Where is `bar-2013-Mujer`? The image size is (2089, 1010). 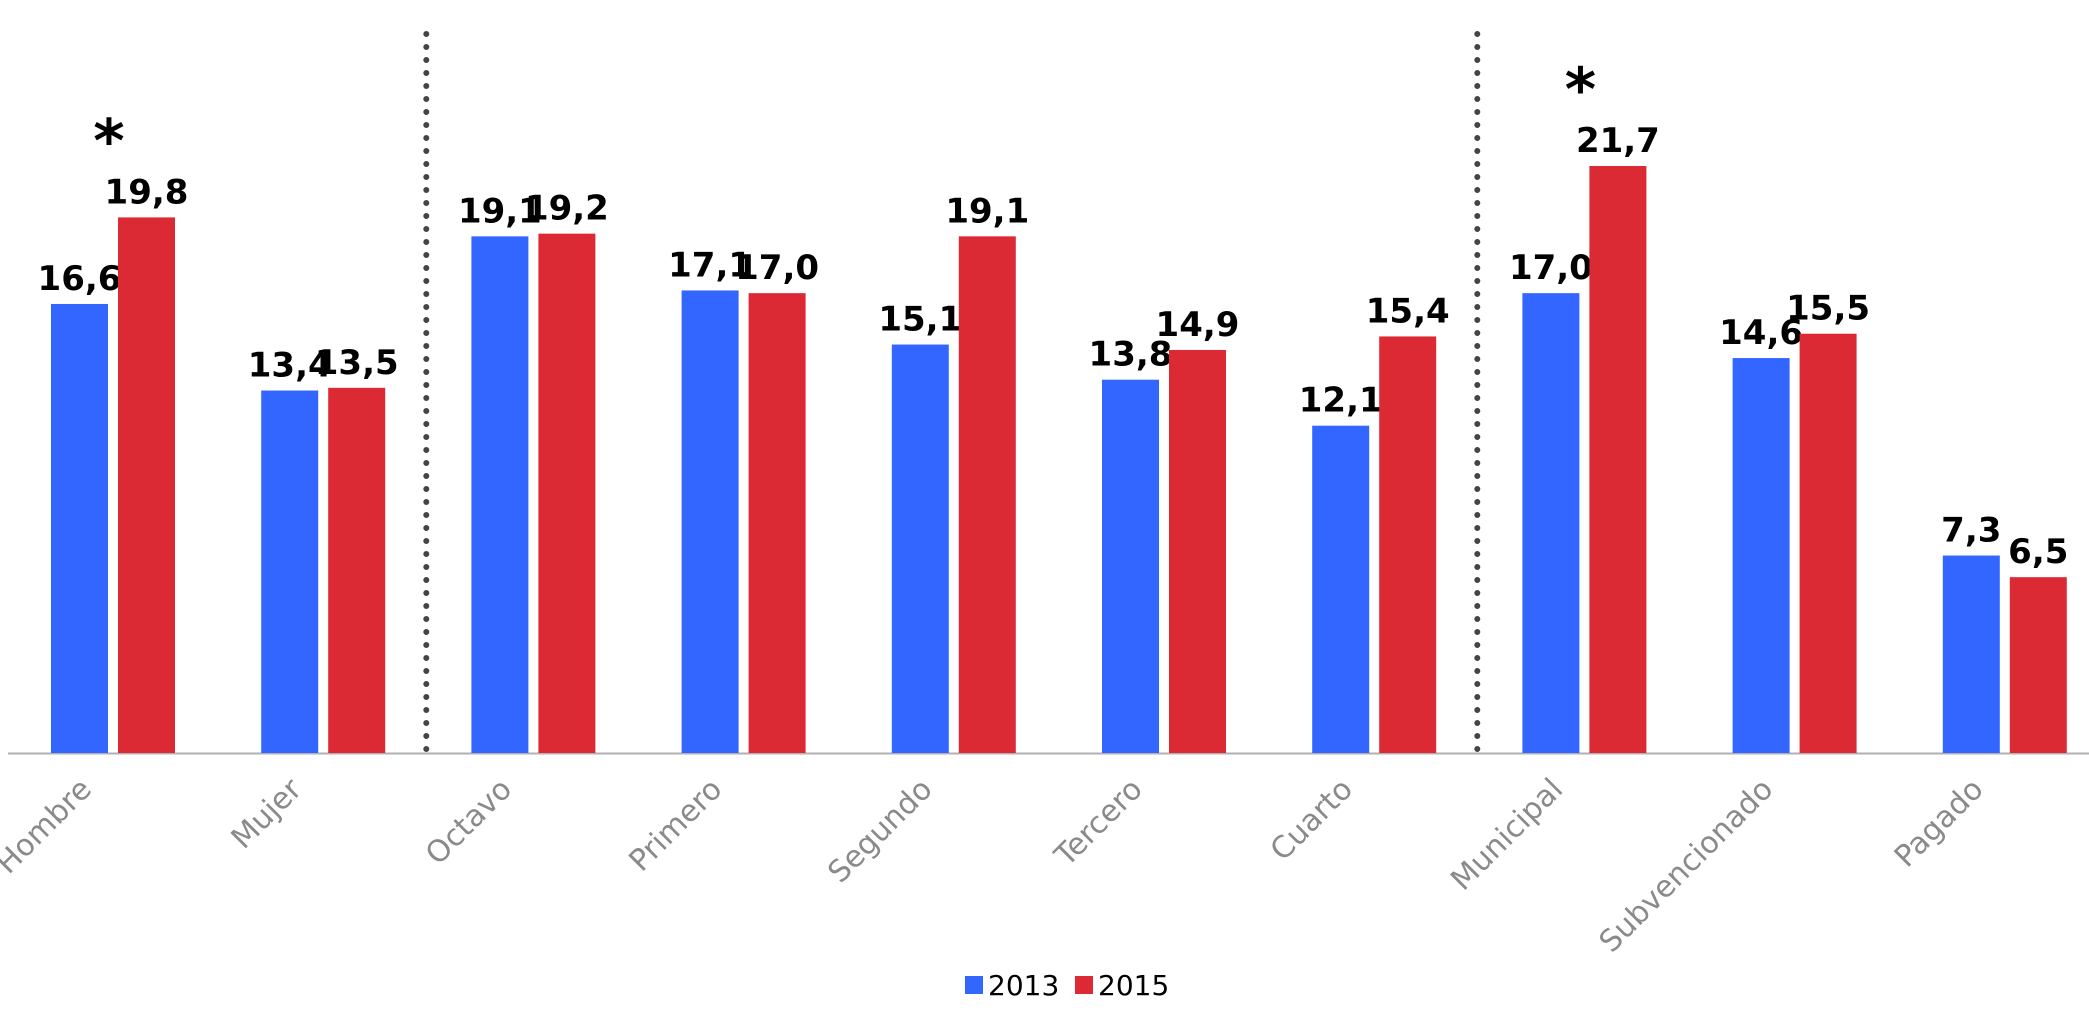 bar-2013-Mujer is located at coordinates (290, 571).